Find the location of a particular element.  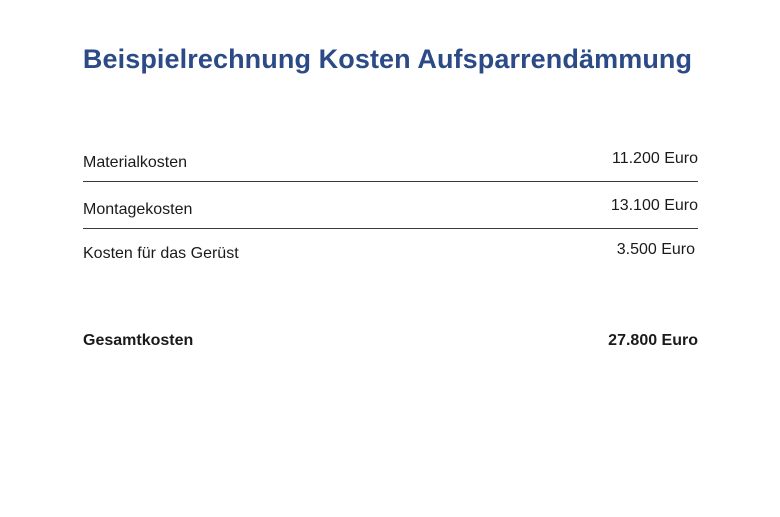

cost-label: Kosten für das Gerüst is located at coordinates (161, 253).